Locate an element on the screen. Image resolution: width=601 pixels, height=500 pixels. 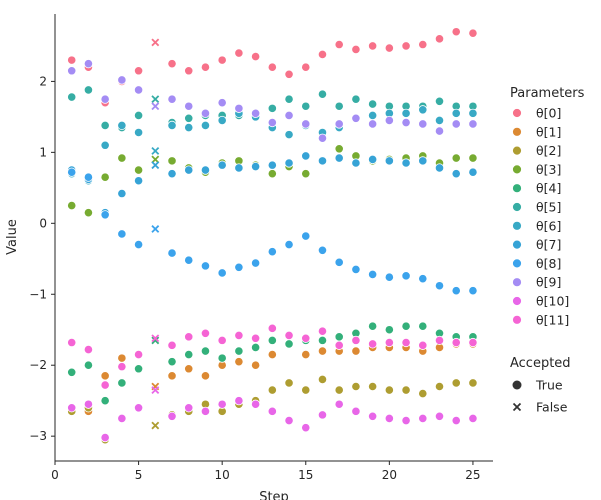
legend-title-parameters: Parameters is located at coordinates (547, 93).